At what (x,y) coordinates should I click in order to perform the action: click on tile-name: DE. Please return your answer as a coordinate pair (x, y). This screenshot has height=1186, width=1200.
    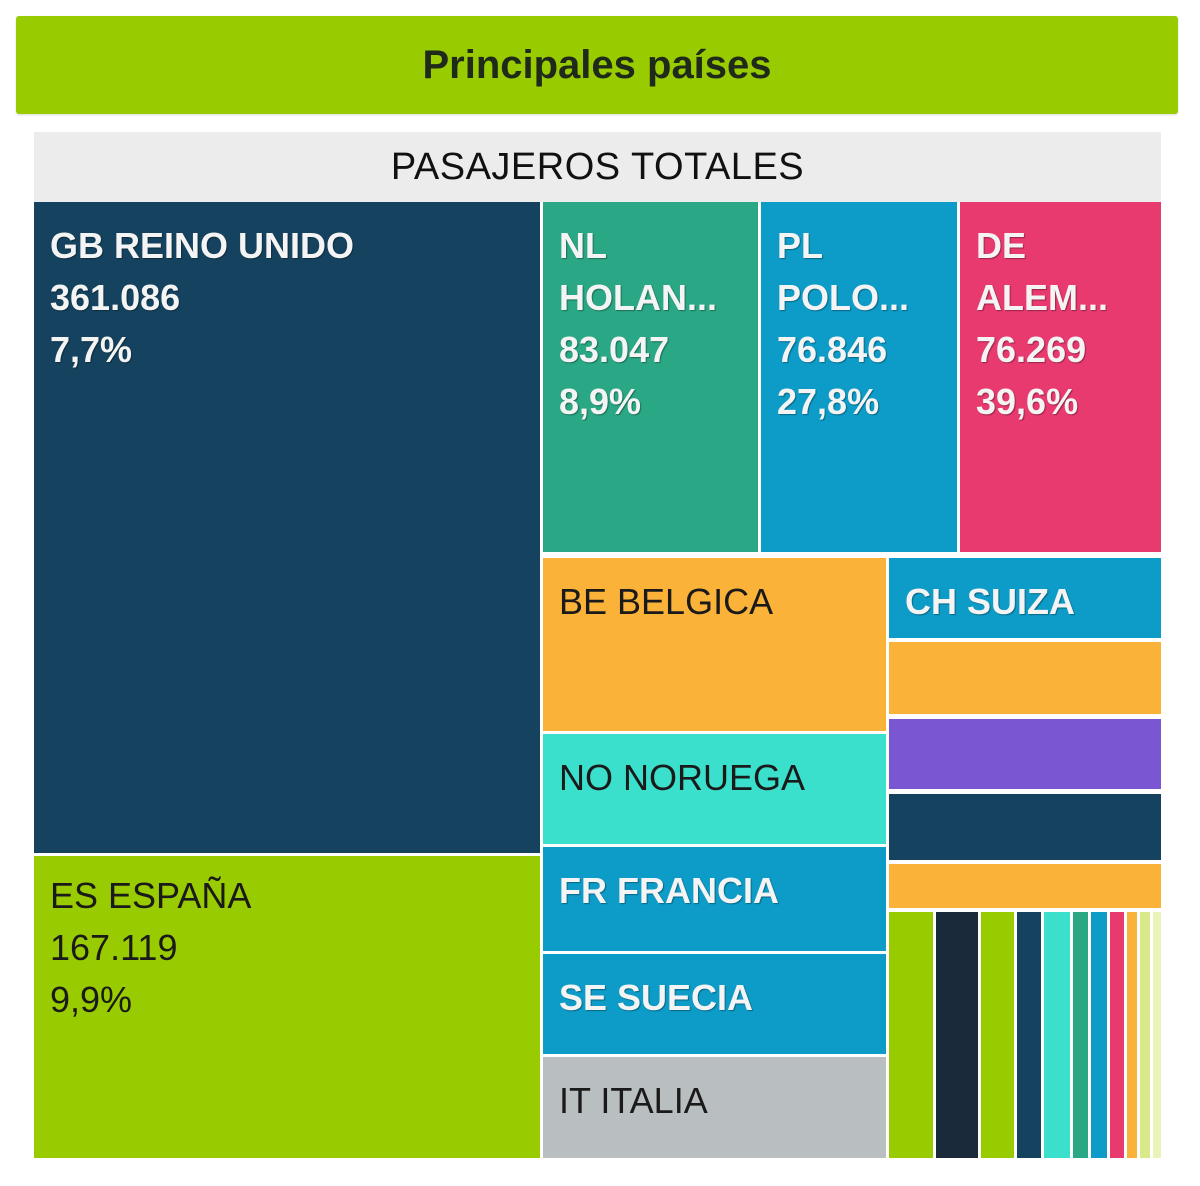
    Looking at the image, I should click on (1001, 245).